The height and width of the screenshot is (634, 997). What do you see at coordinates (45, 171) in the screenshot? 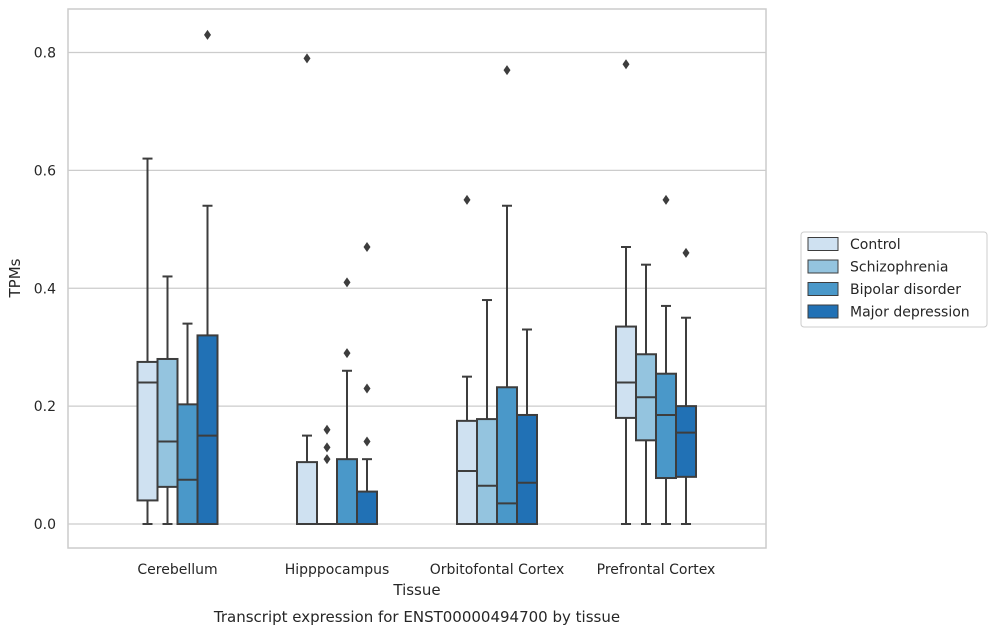
I see `y-tick-label: 0.6` at bounding box center [45, 171].